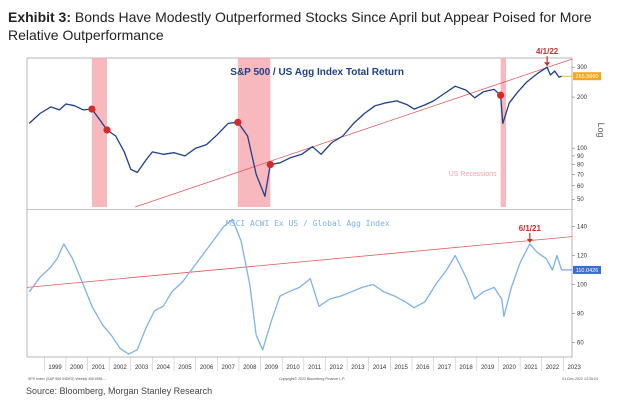 Image resolution: width=643 pixels, height=405 pixels. Describe the element at coordinates (315, 368) in the screenshot. I see `x-tick-label: 2011` at that location.